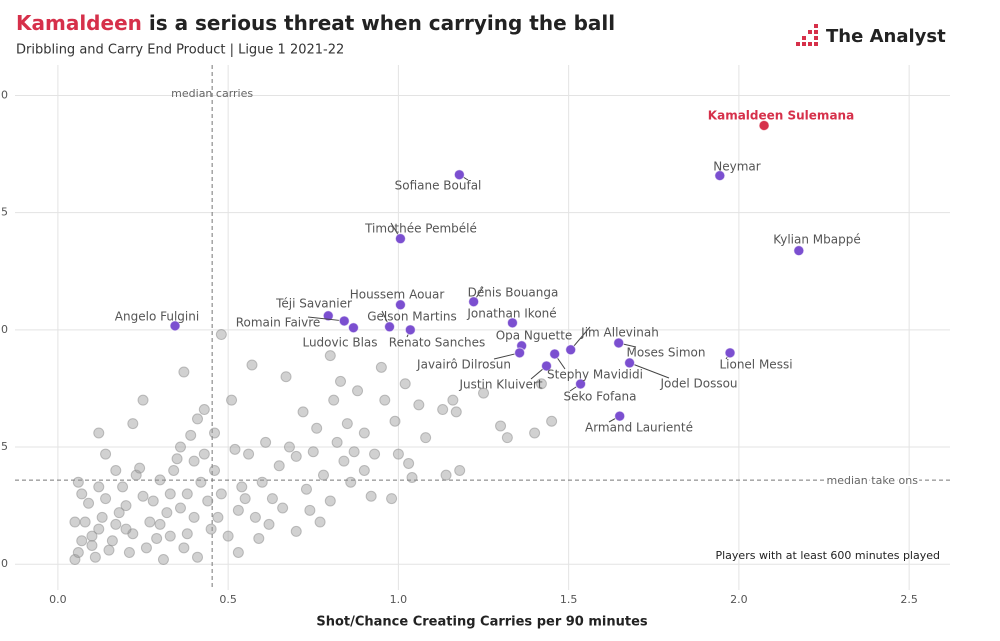 This screenshot has height=641, width=1000. Describe the element at coordinates (500, 385) in the screenshot. I see `point-label: Justin Kluivert` at that location.